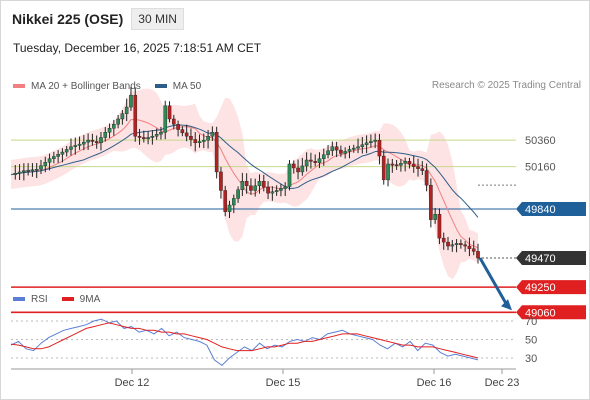 The width and height of the screenshot is (590, 400). I want to click on price-legend: MA 20 + Bollinger Bands MA 50, so click(114, 86).